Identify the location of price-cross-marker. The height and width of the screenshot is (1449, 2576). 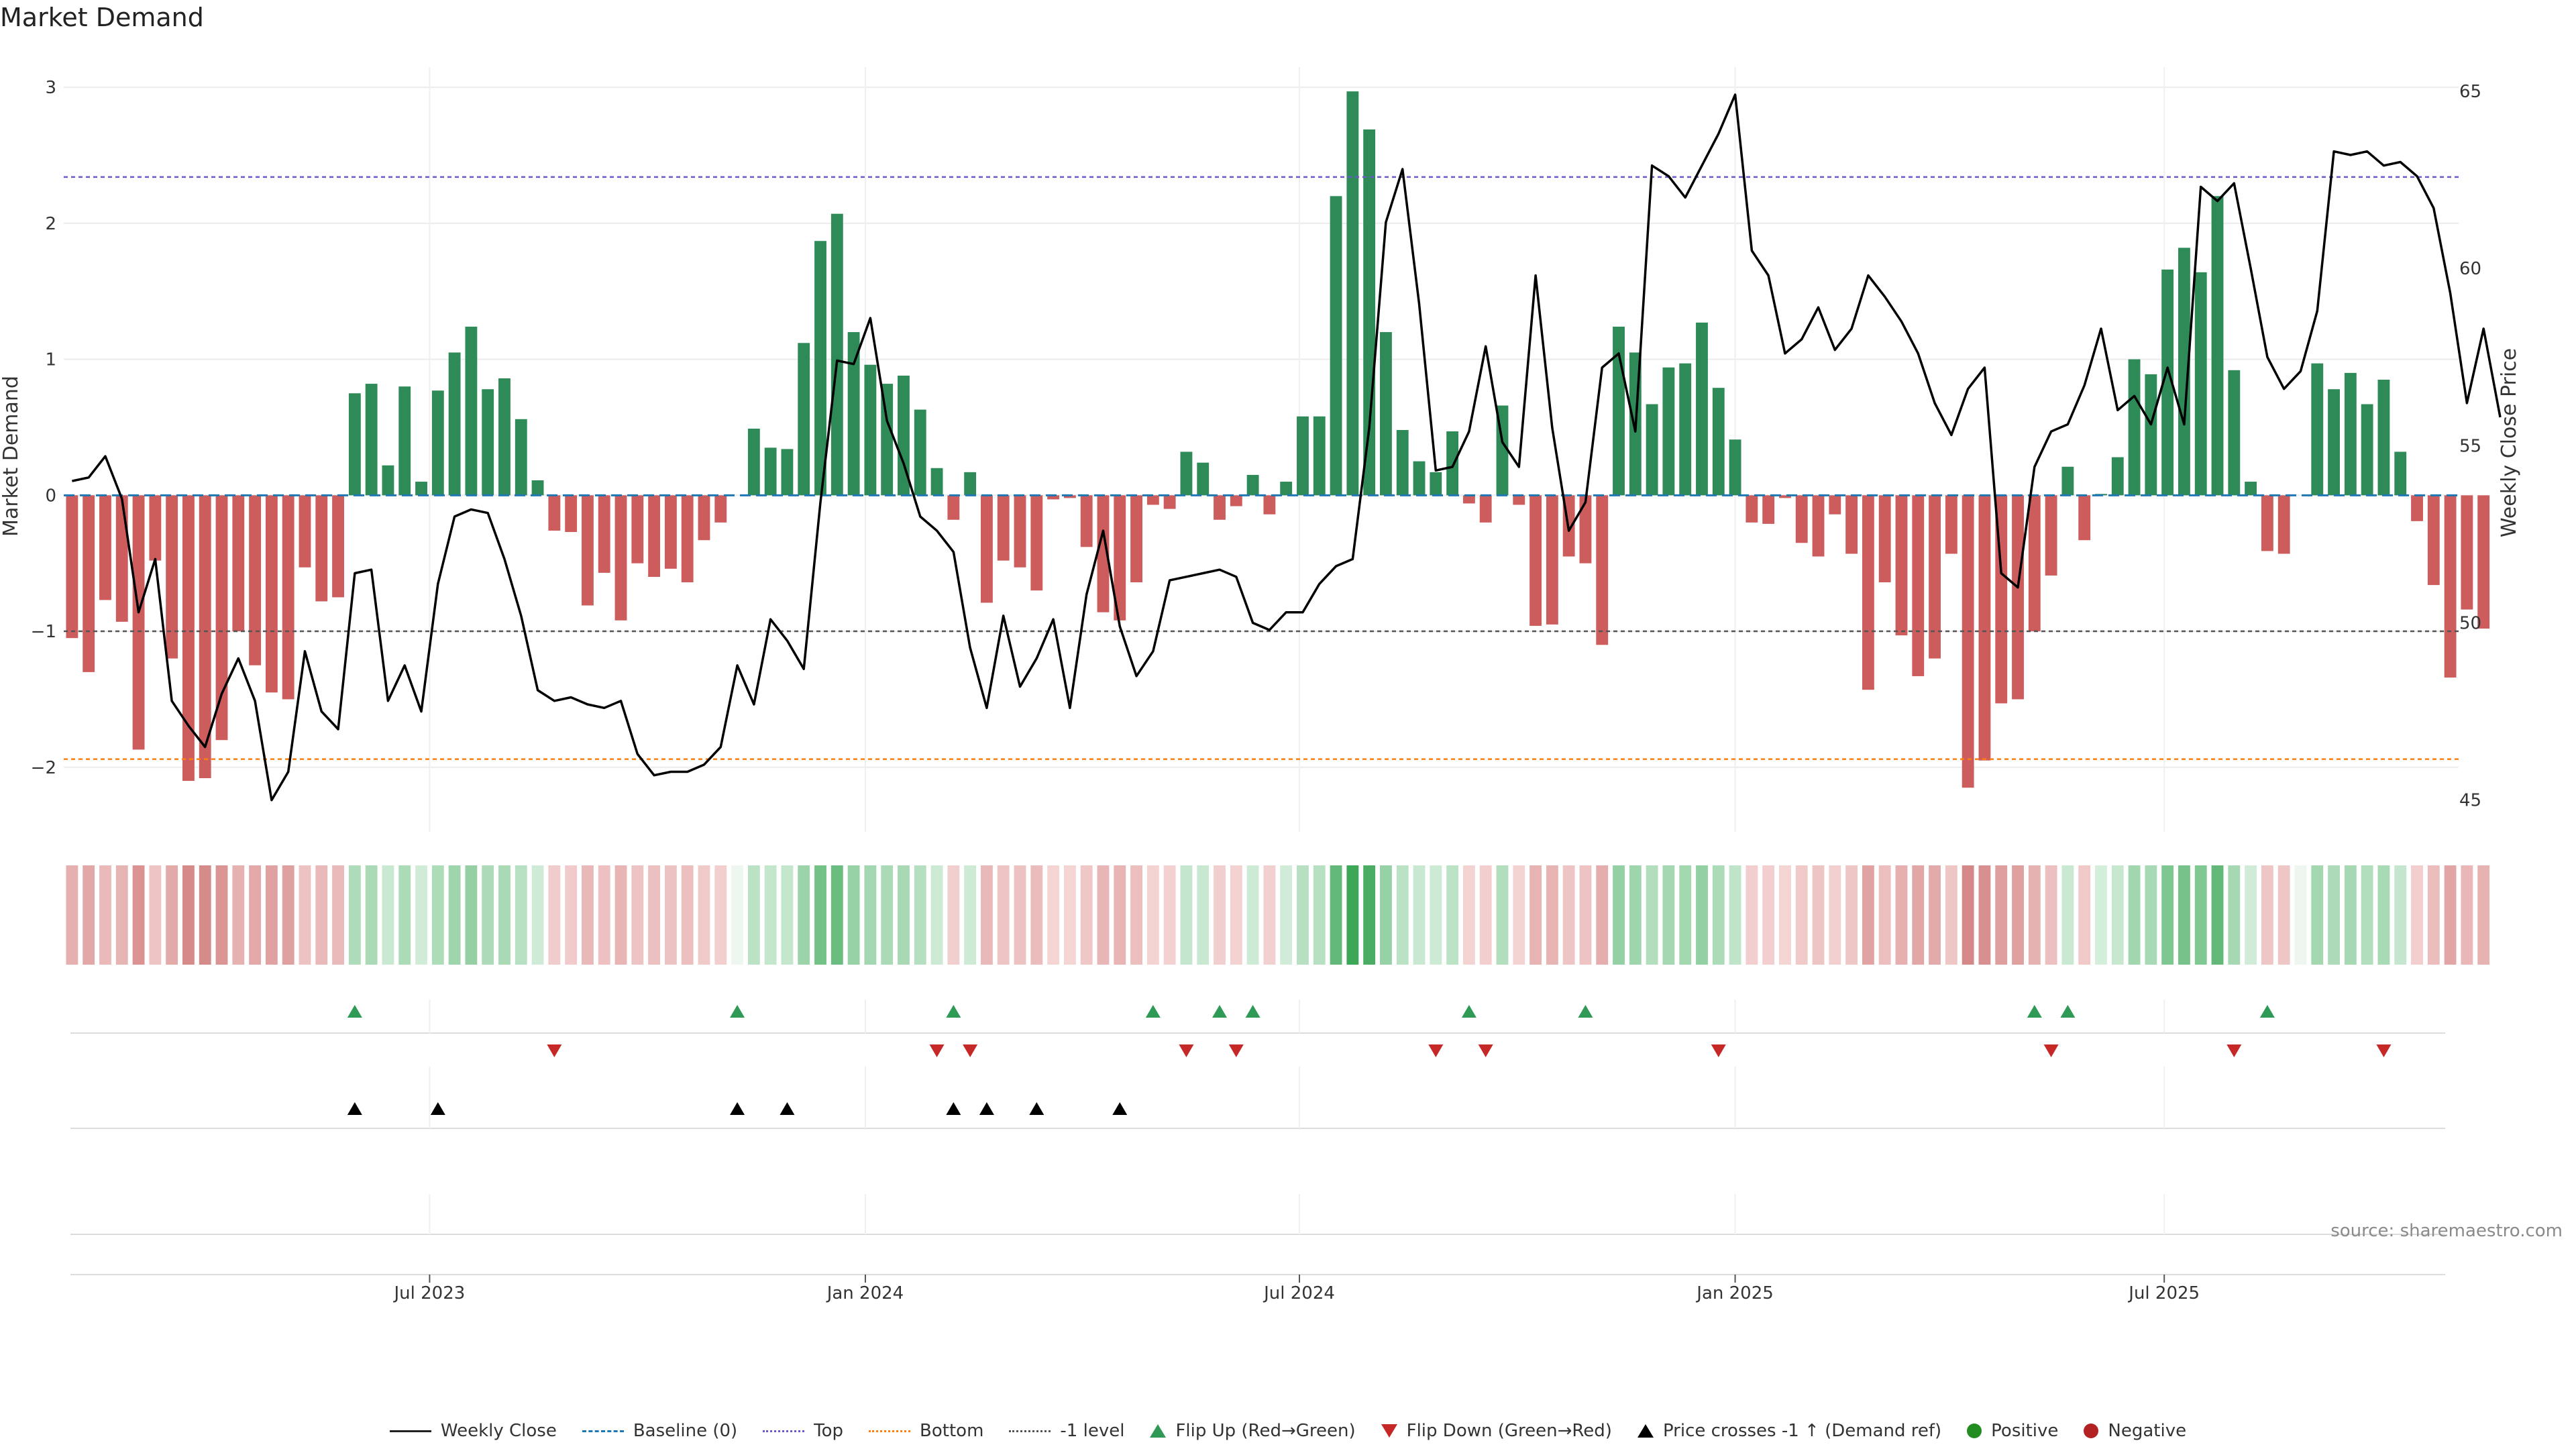
(787, 1108).